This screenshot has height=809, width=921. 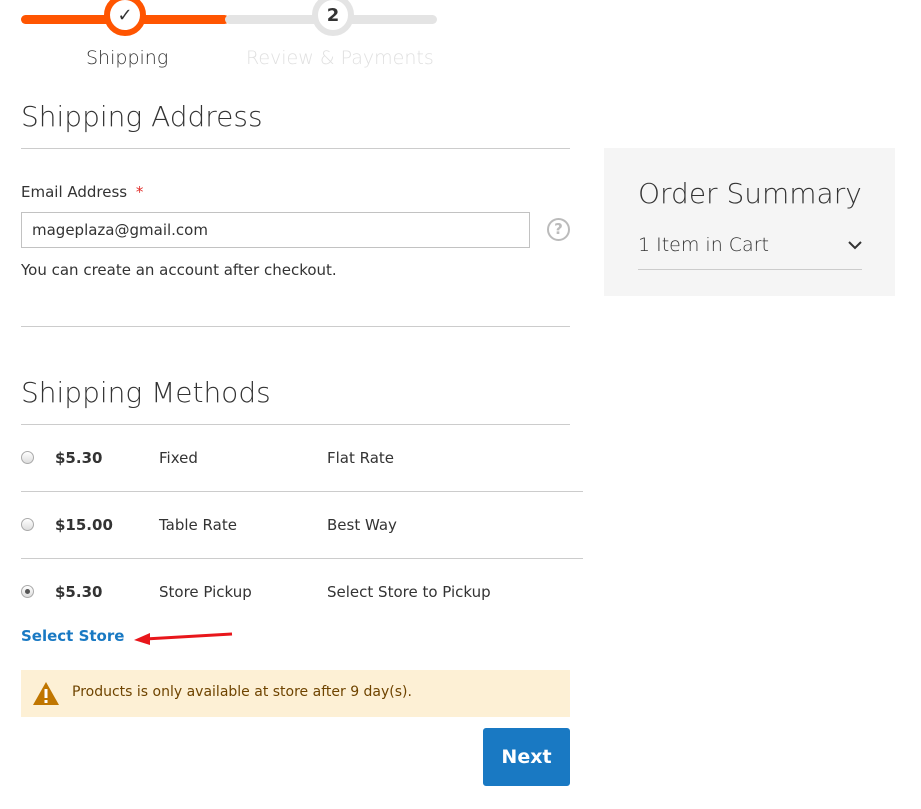 What do you see at coordinates (750, 193) in the screenshot?
I see `order-summary-title: Order Summary` at bounding box center [750, 193].